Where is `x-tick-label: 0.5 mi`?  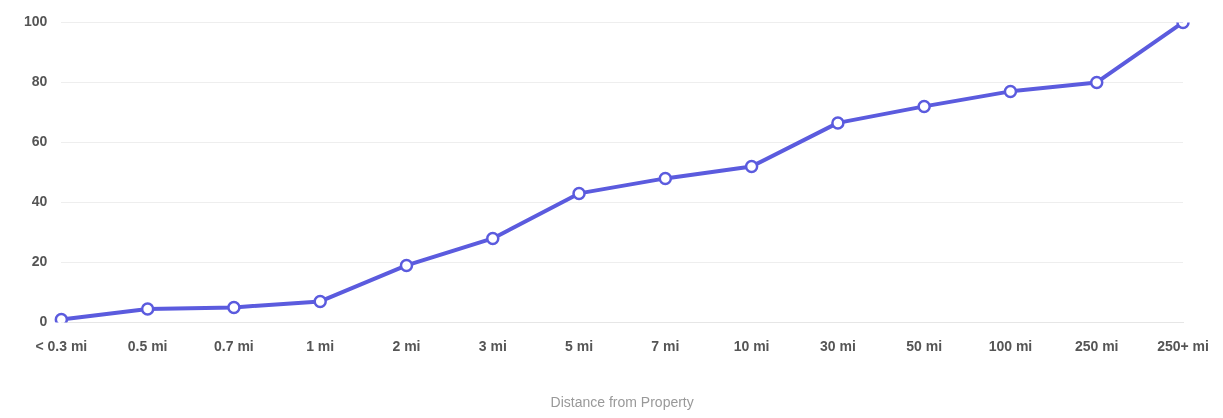
x-tick-label: 0.5 mi is located at coordinates (147, 345).